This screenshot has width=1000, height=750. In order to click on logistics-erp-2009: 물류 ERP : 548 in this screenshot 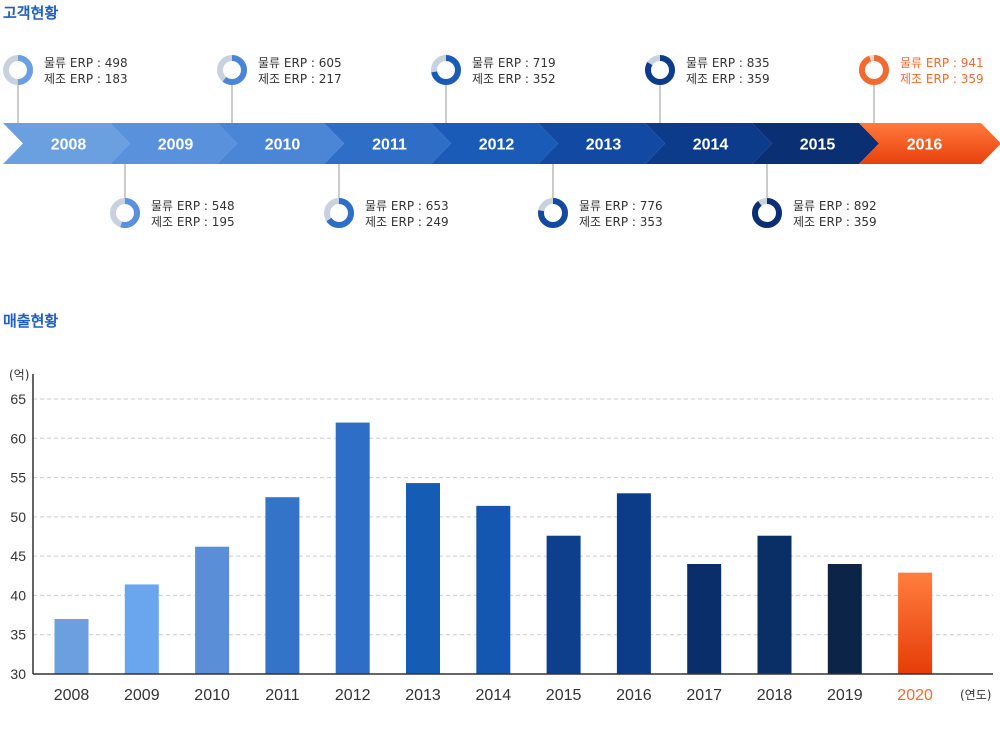, I will do `click(193, 206)`.